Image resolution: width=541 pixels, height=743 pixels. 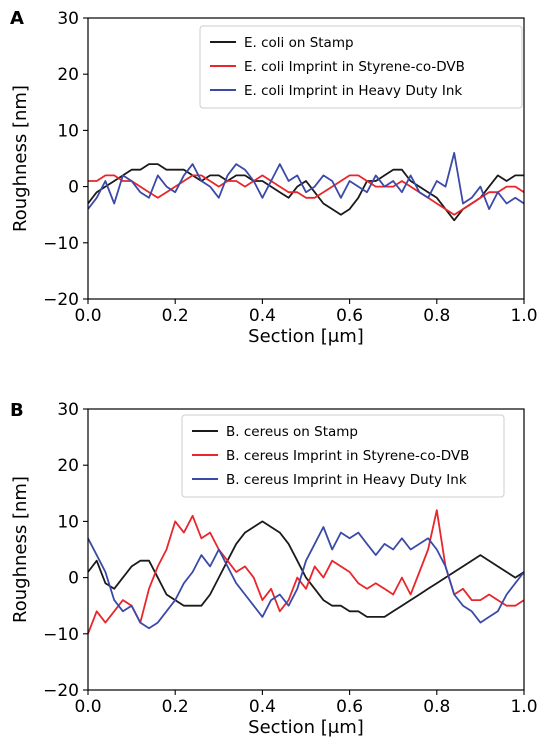 What do you see at coordinates (347, 456) in the screenshot?
I see `legend-label: B. cereus Imprint in Styrene-co-DVB` at bounding box center [347, 456].